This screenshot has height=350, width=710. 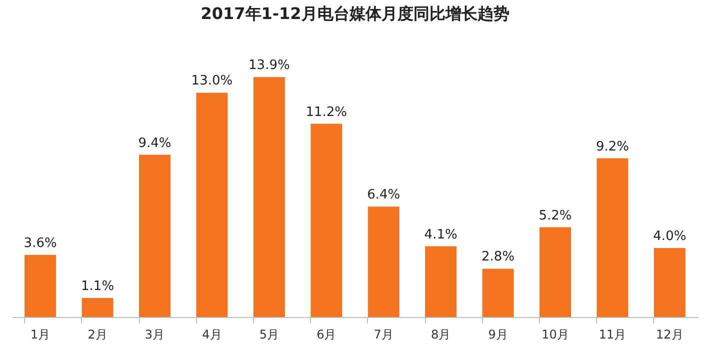 What do you see at coordinates (212, 81) in the screenshot?
I see `data-label: 13.0%` at bounding box center [212, 81].